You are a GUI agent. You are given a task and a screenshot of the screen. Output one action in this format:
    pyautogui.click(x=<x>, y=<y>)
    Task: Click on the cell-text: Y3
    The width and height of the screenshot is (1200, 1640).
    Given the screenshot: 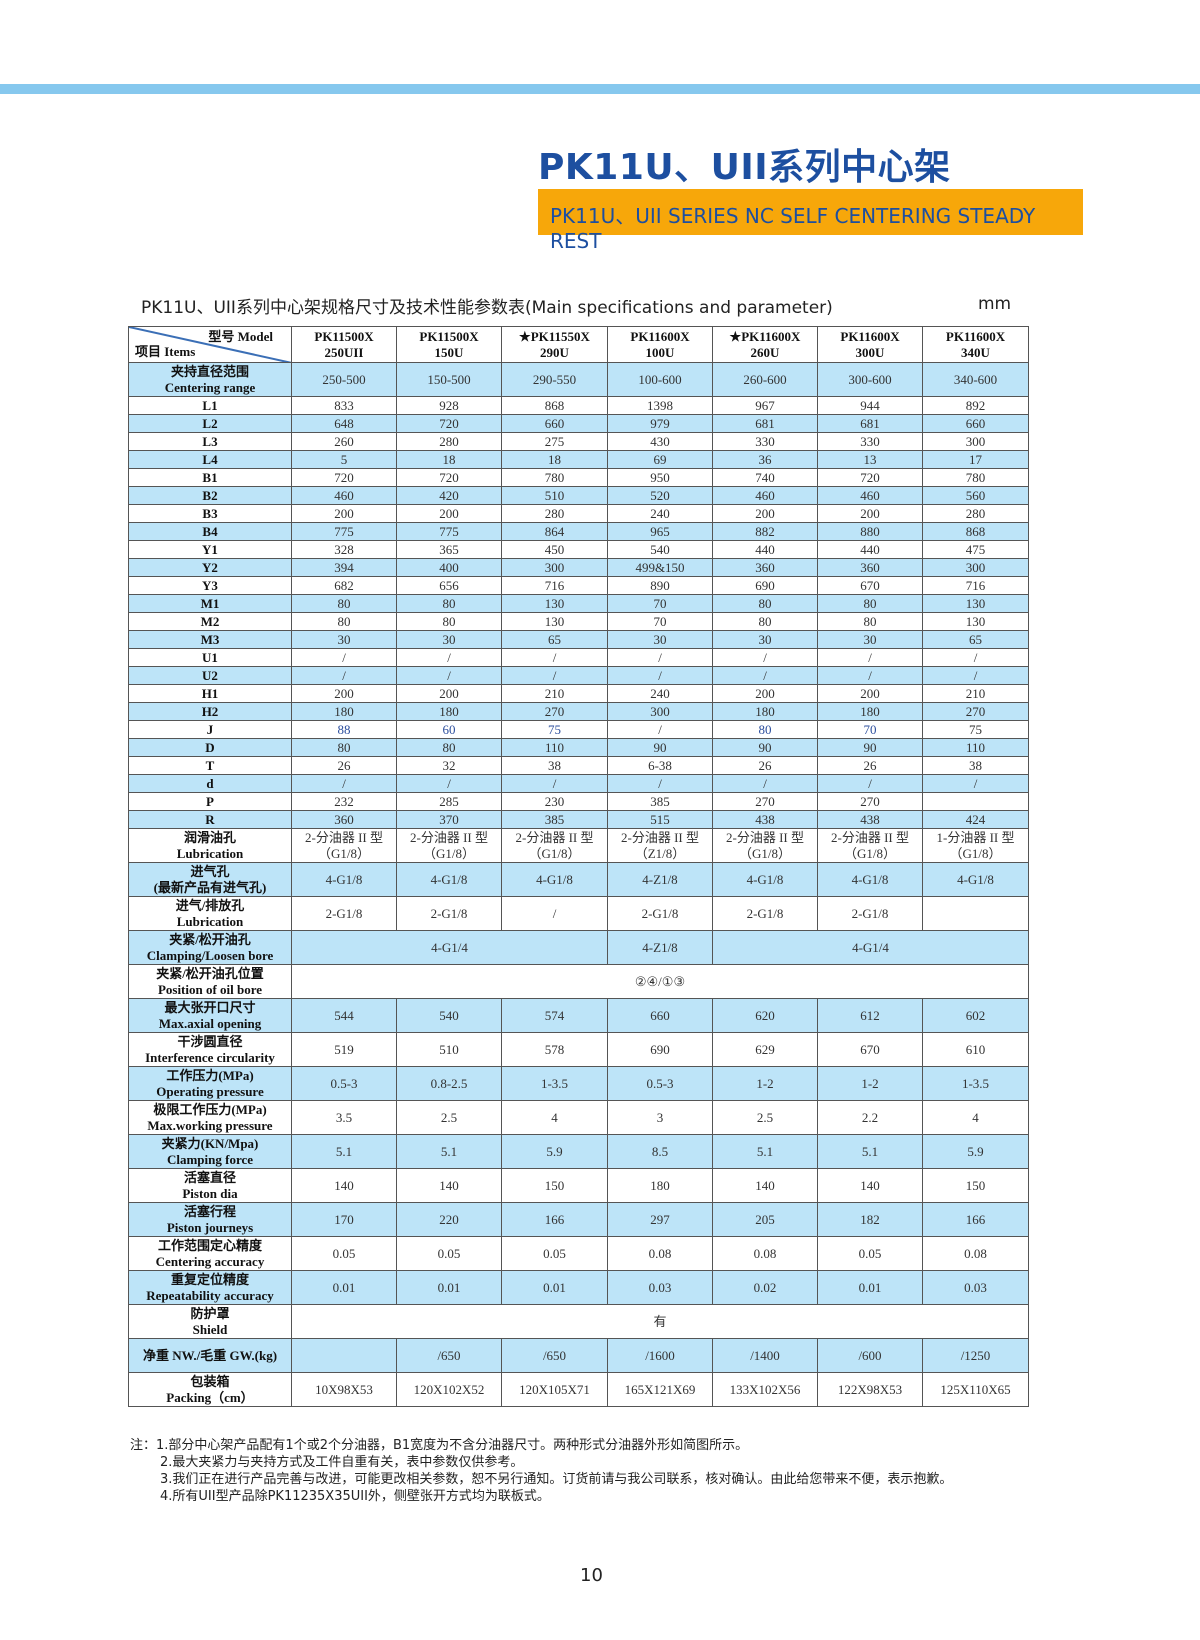 What is the action you would take?
    pyautogui.click(x=210, y=585)
    